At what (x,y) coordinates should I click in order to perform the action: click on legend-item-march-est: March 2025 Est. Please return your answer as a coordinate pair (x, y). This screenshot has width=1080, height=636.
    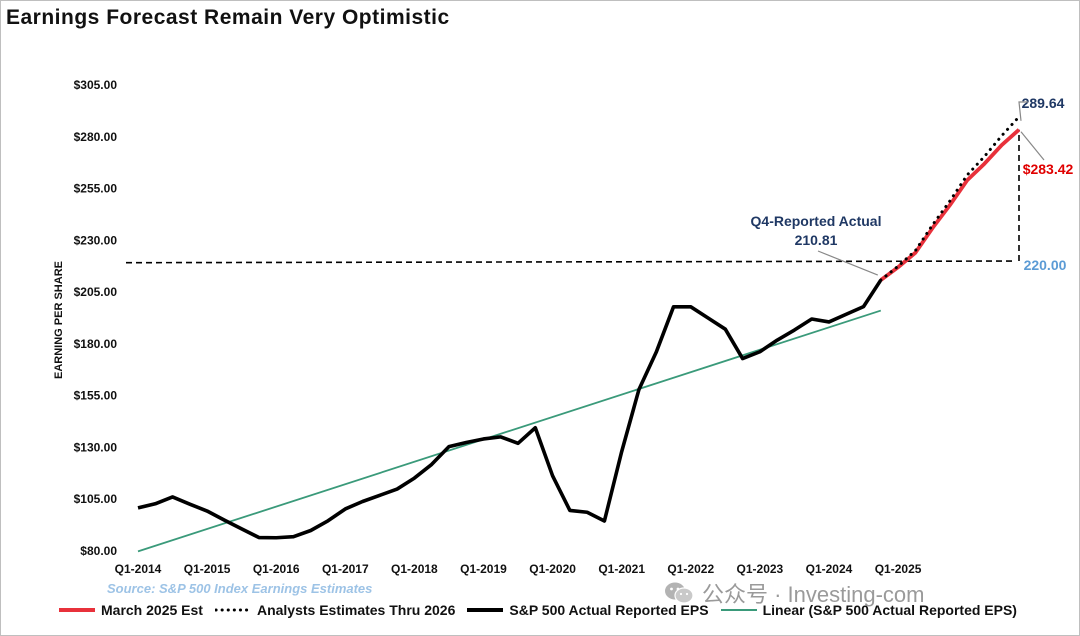
    Looking at the image, I should click on (131, 610).